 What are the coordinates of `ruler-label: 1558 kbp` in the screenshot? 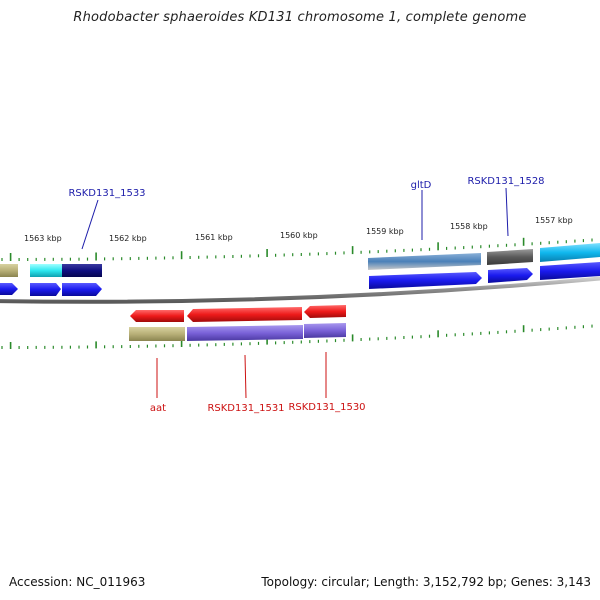 It's located at (469, 226).